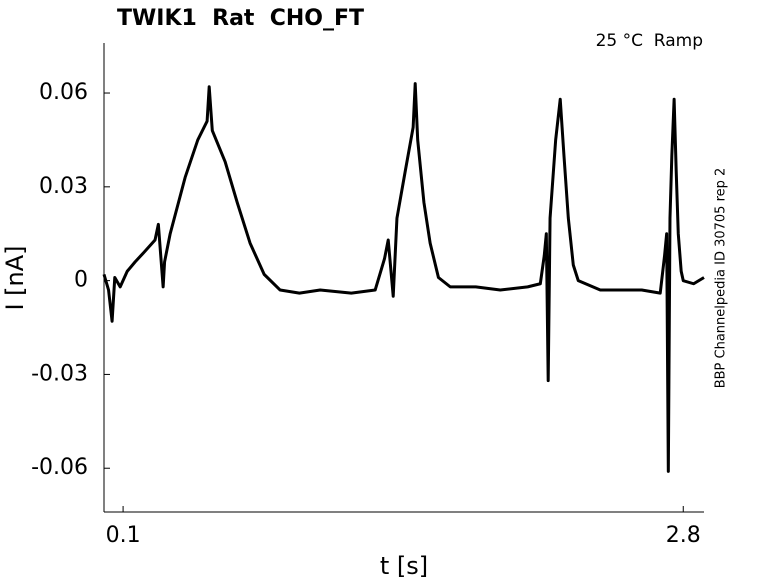 Image resolution: width=778 pixels, height=583 pixels. Describe the element at coordinates (683, 535) in the screenshot. I see `x-tick-label: 2.8` at that location.